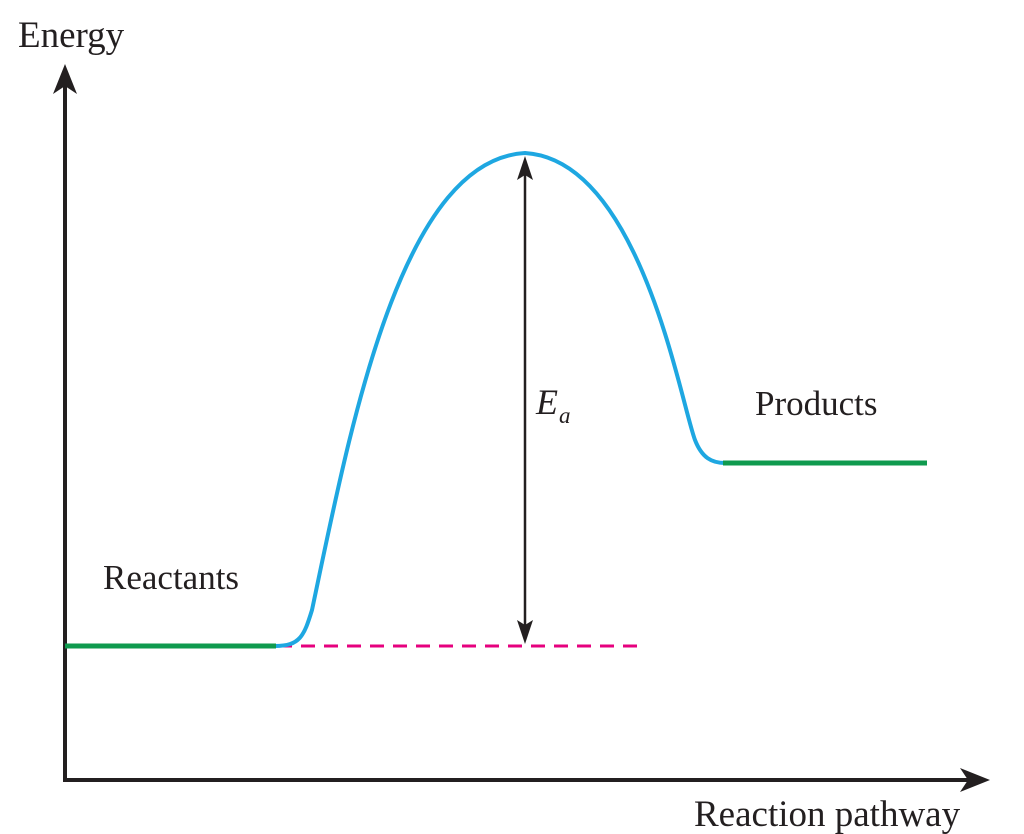 This screenshot has width=1024, height=834. What do you see at coordinates (827, 814) in the screenshot?
I see `x-axis-label: Reaction pathway` at bounding box center [827, 814].